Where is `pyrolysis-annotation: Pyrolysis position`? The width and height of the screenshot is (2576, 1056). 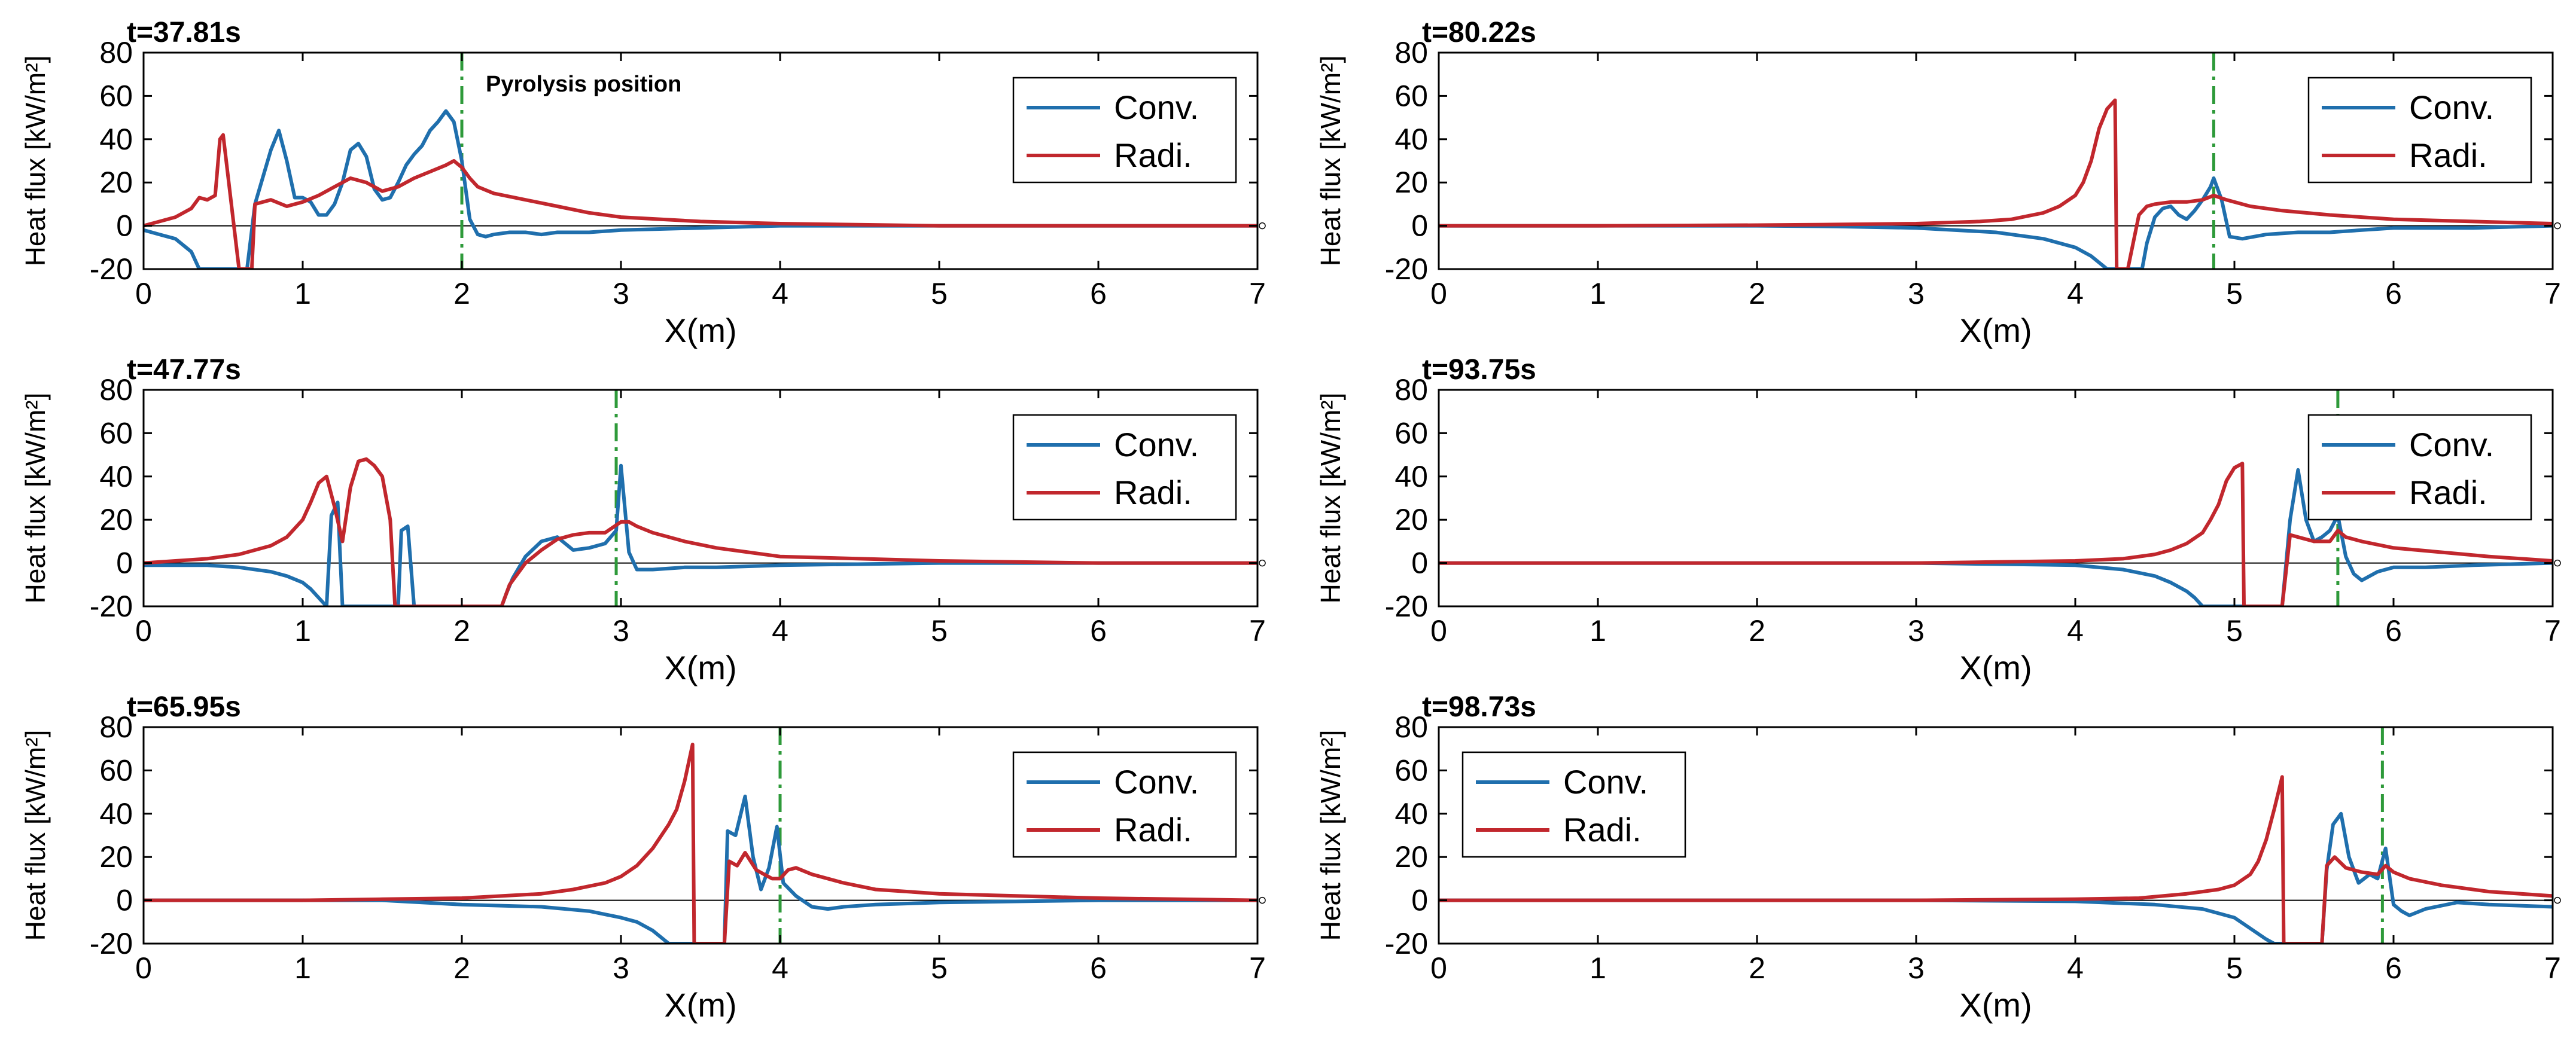
pyrolysis-annotation: Pyrolysis position is located at coordinates (583, 84).